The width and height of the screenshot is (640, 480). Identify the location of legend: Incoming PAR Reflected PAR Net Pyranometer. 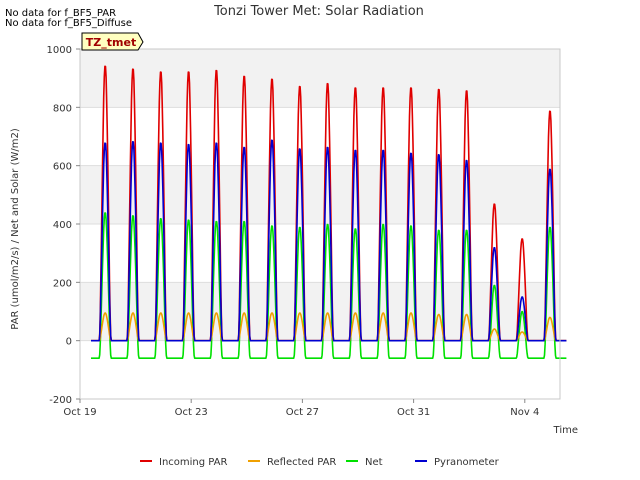
(320, 462).